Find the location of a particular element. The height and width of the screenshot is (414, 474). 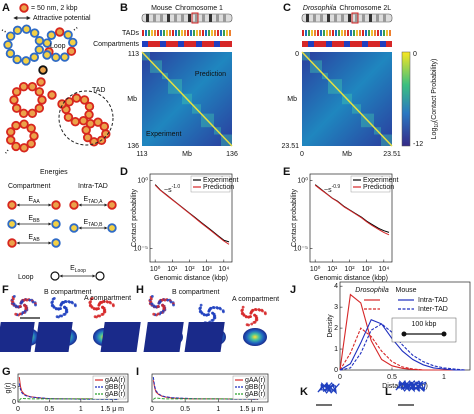

energy-term: EBB is located at coordinates (34, 219).